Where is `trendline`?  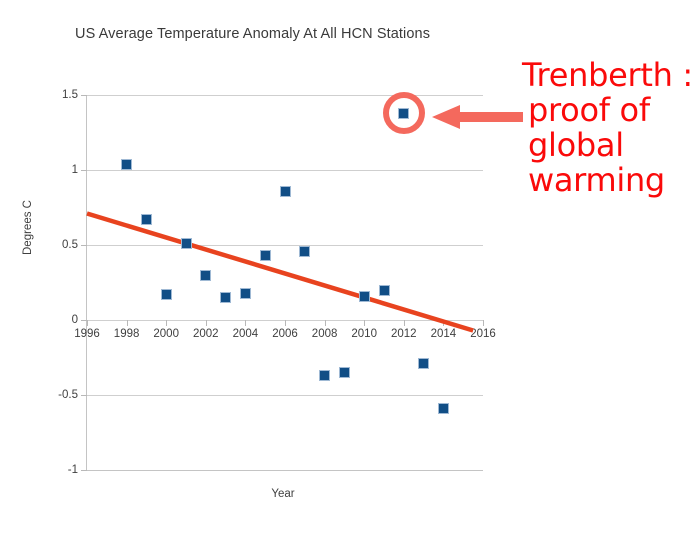 trendline is located at coordinates (280, 272).